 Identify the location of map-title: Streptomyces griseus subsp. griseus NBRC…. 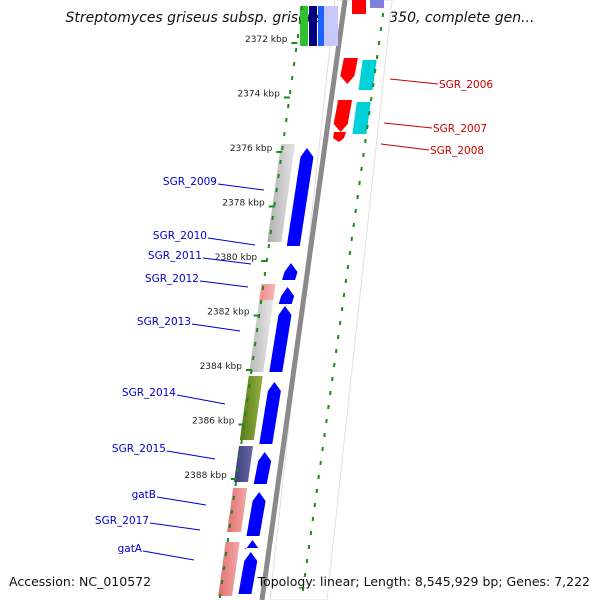
(300, 18).